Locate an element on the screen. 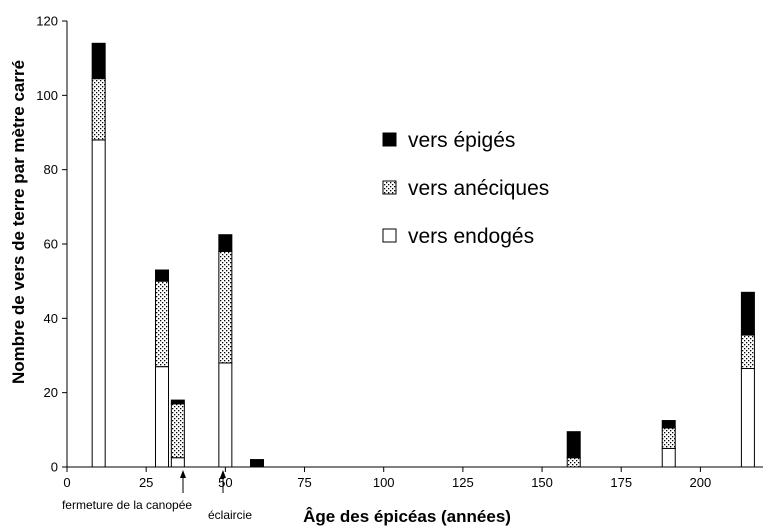  y-tick-label: 80 is located at coordinates (51, 169).